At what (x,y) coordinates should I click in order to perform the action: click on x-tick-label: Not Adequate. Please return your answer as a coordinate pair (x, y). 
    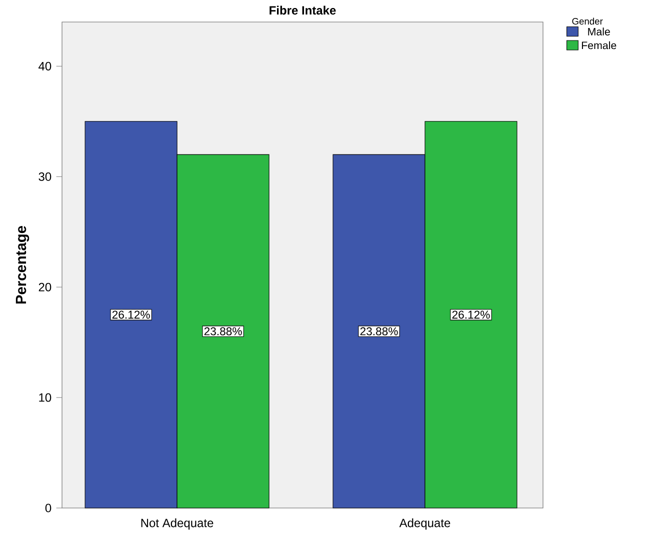
    Looking at the image, I should click on (177, 524).